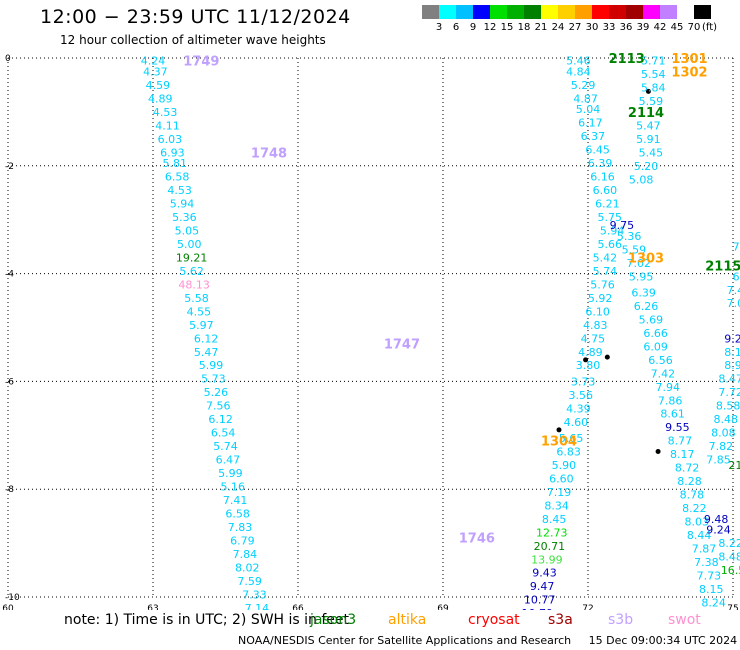 This screenshot has width=740, height=650. Describe the element at coordinates (626, 27) in the screenshot. I see `colorbar-tick-label: 36` at that location.